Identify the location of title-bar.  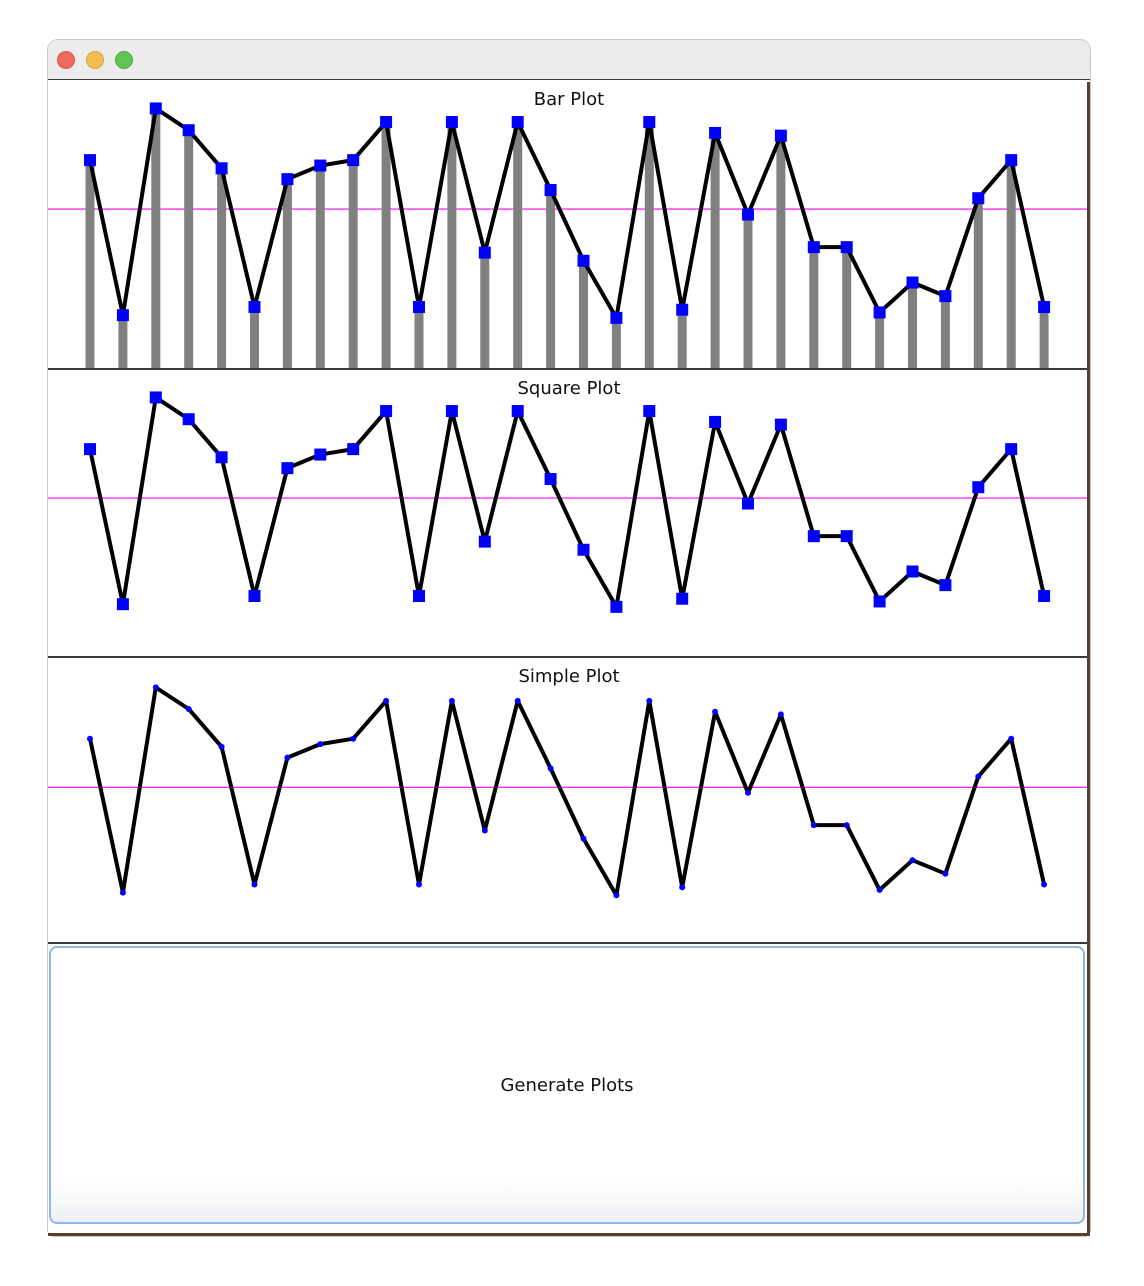
(569, 60).